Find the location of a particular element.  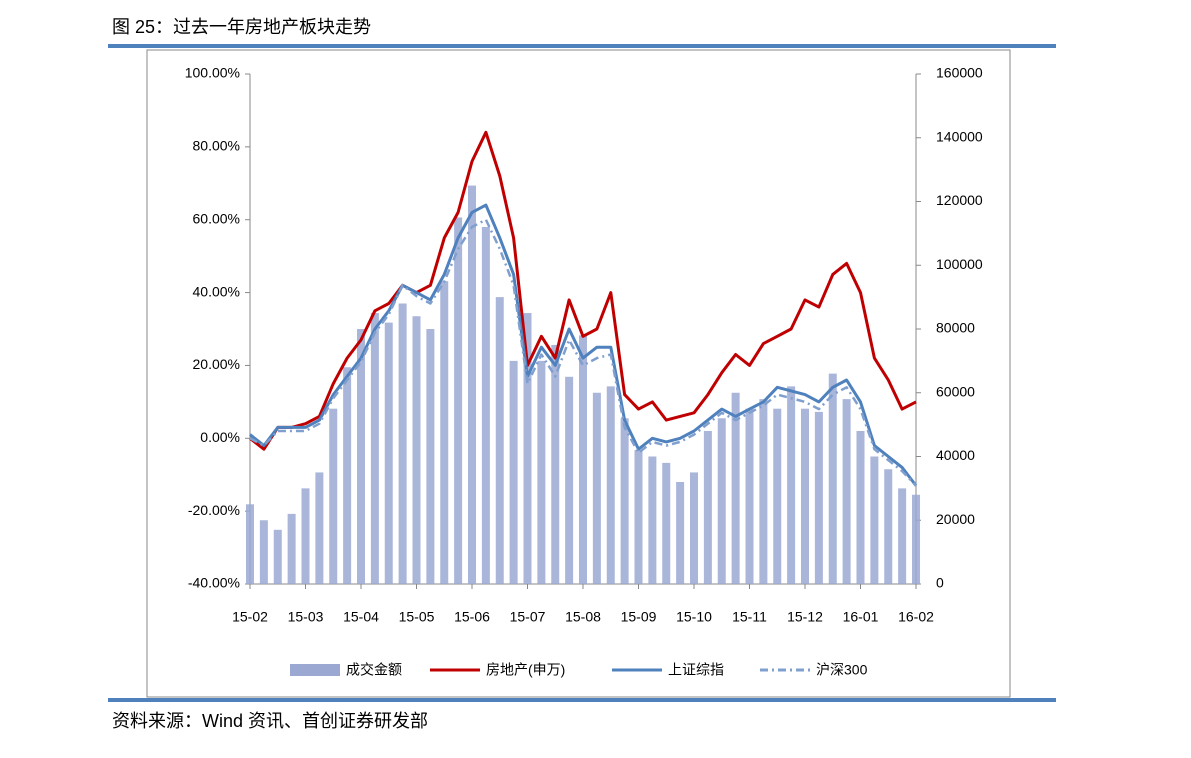

x-tick-label: 15-04 is located at coordinates (361, 617).